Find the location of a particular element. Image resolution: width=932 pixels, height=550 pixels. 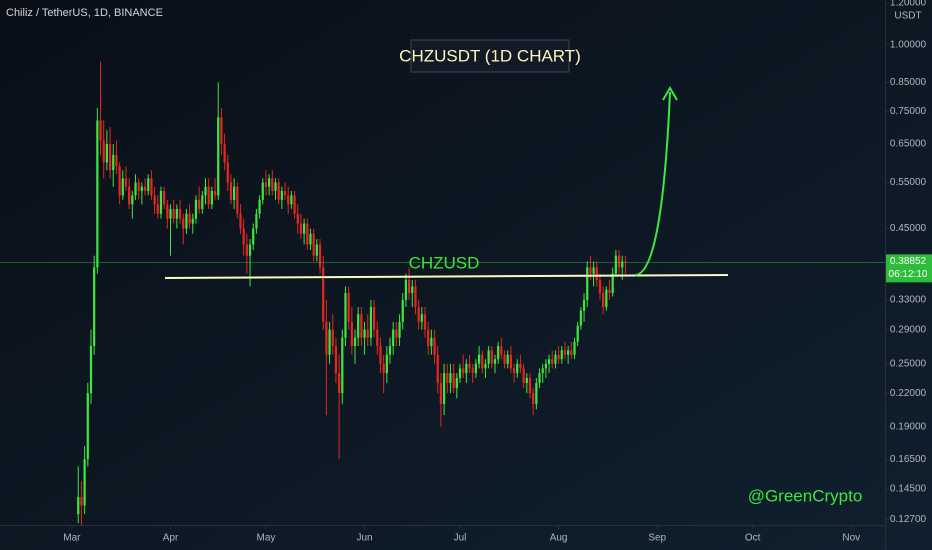

y-tick-label: 0.45000 is located at coordinates (908, 228).